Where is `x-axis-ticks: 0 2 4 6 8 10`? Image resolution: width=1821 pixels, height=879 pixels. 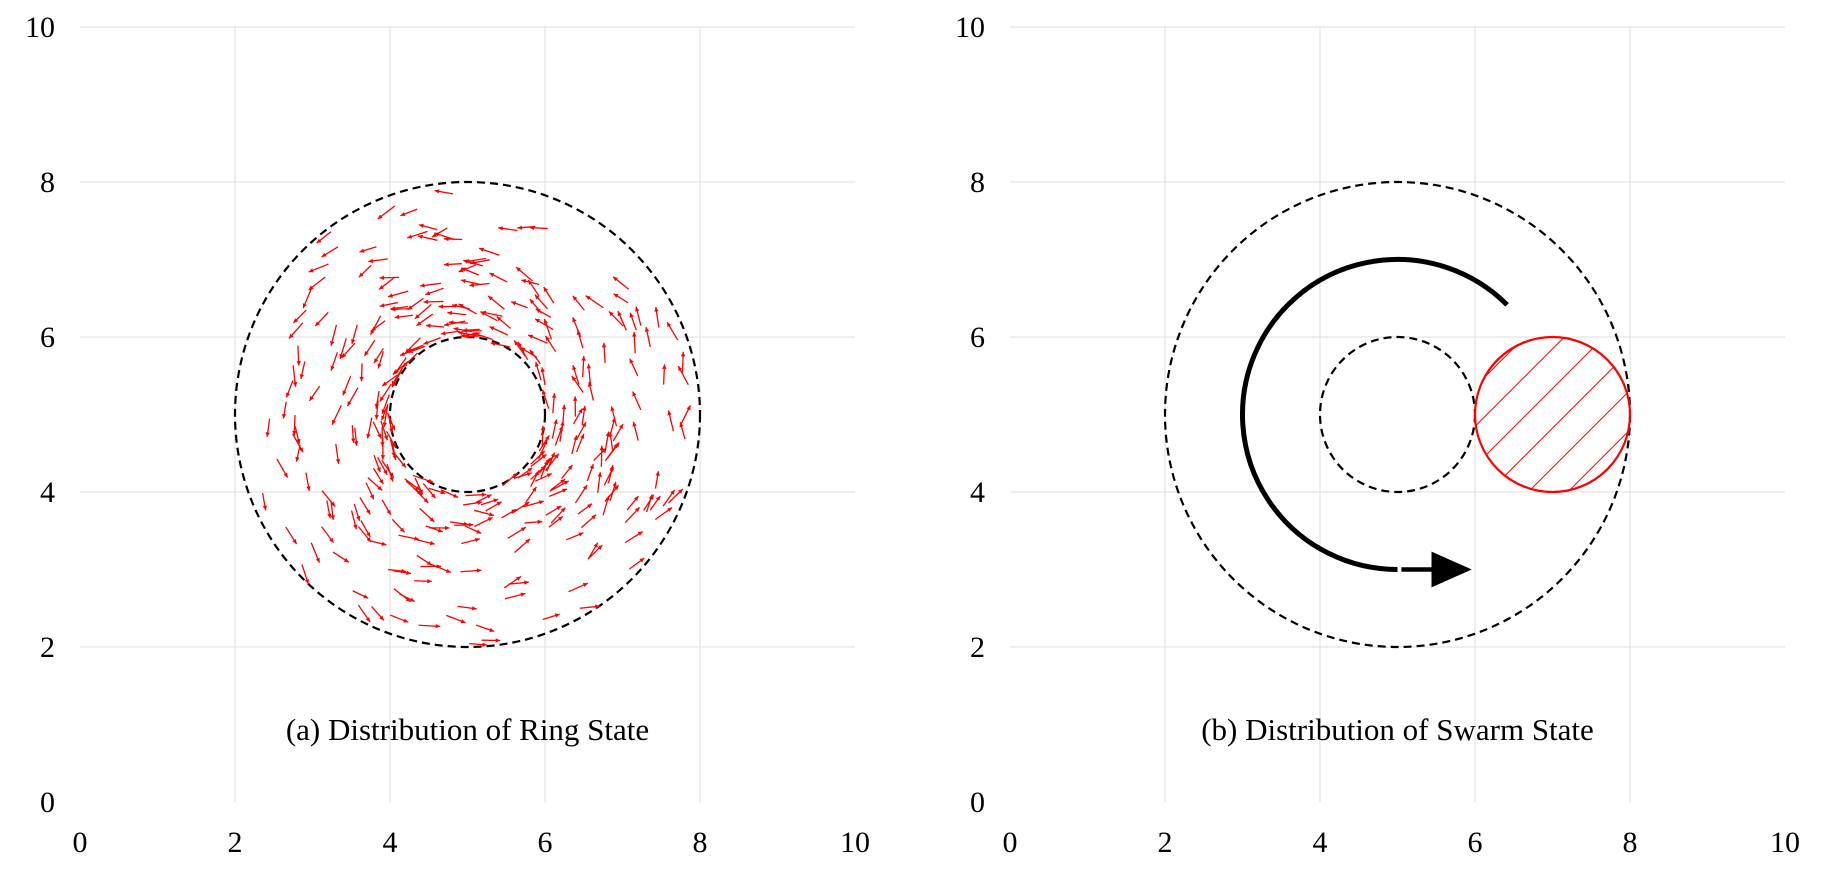
x-axis-ticks: 0 2 4 6 8 10 is located at coordinates (1402, 842).